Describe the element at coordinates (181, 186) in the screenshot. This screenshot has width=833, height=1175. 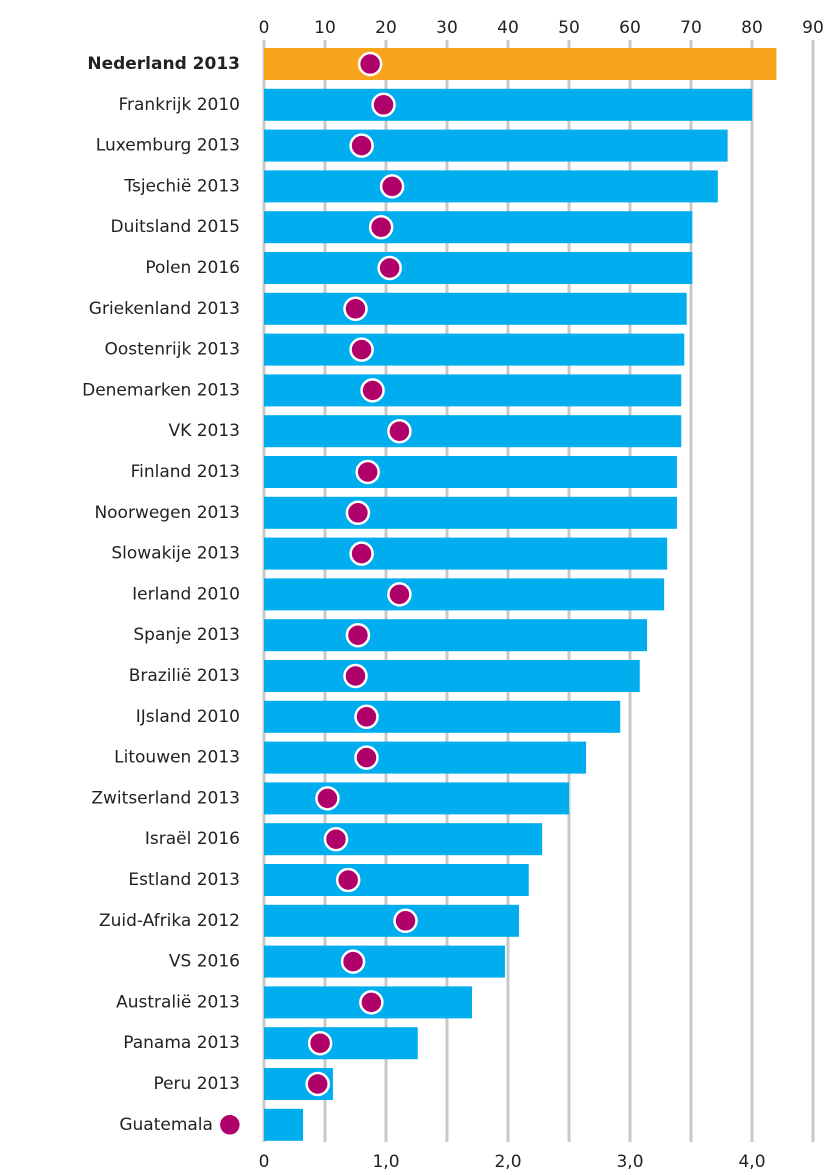
I see `y-tick-label: Tsjechië 2013` at that location.